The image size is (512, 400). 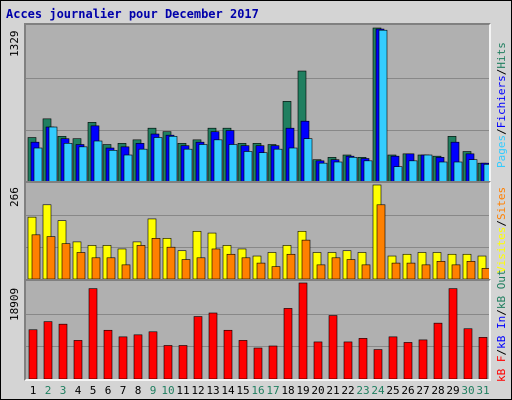 What do you see at coordinates (408, 390) in the screenshot?
I see `x-tick-label: 26` at bounding box center [408, 390].